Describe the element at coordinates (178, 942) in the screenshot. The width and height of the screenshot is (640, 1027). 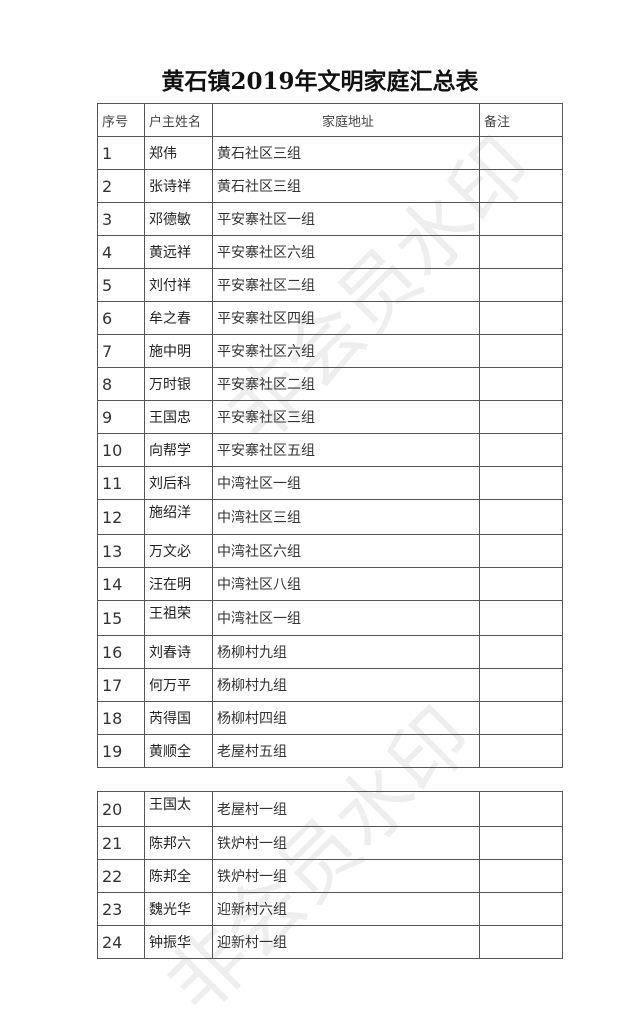
I see `cell-name: 钟振华` at that location.